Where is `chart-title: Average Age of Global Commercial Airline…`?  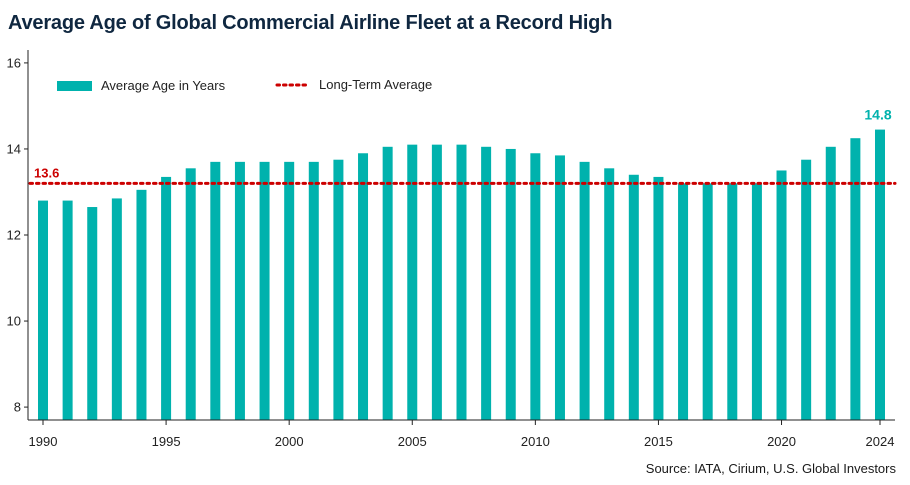
chart-title: Average Age of Global Commercial Airline… is located at coordinates (310, 23).